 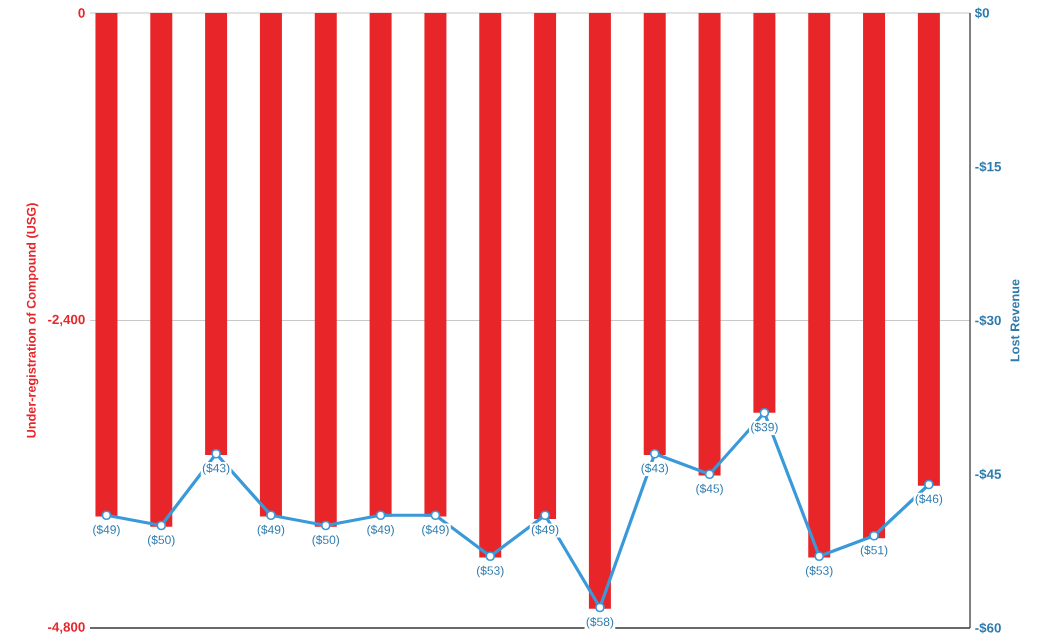 I want to click on data-label: ($51), so click(x=874, y=551).